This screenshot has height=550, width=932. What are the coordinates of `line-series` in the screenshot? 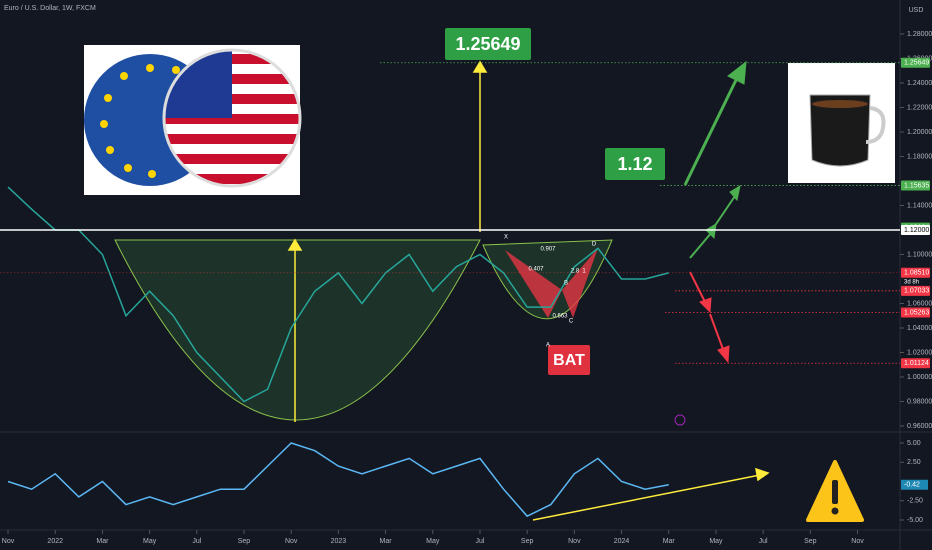 It's located at (338, 480).